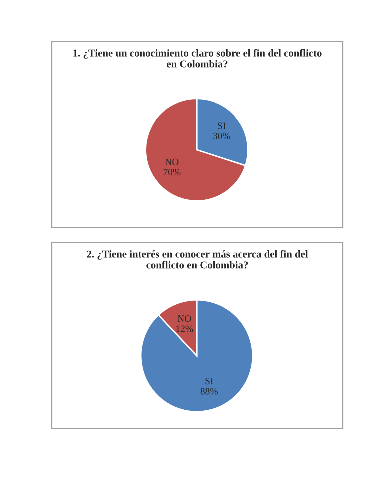 This screenshot has height=480, width=371. What do you see at coordinates (198, 58) in the screenshot?
I see `chart-title: 1. ¿Tiene un conocimiento claro sobre el fin del conflicto en Colombia?` at bounding box center [198, 58].